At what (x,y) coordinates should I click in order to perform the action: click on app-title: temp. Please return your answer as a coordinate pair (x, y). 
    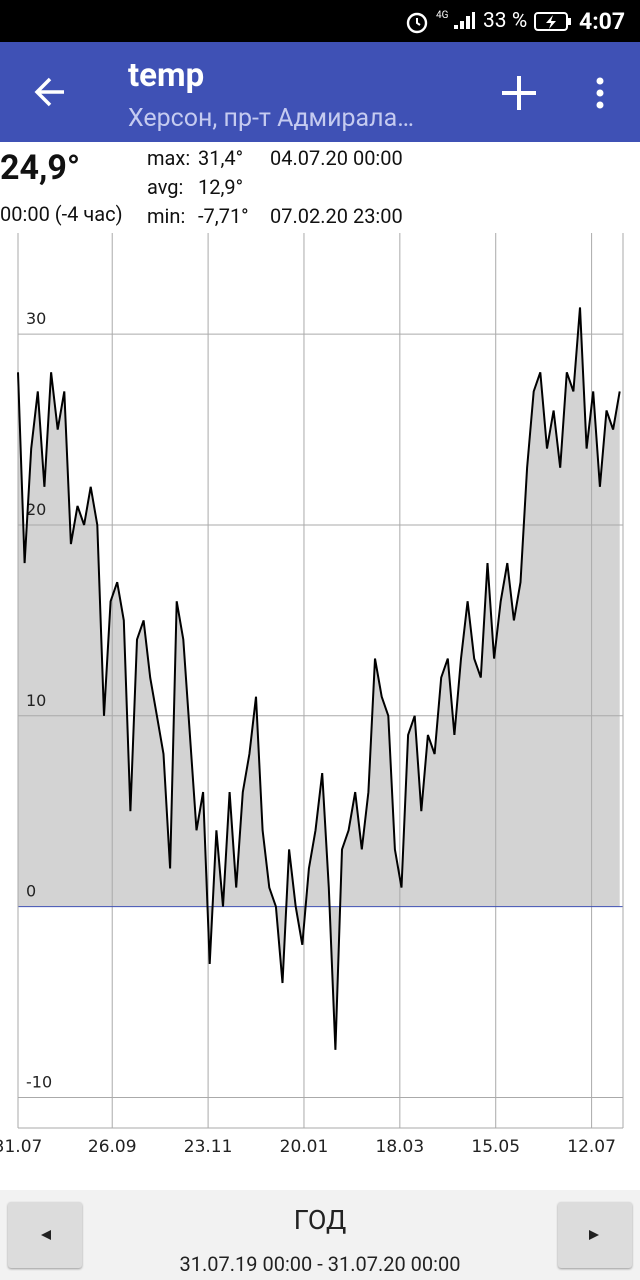
    Looking at the image, I should click on (166, 75).